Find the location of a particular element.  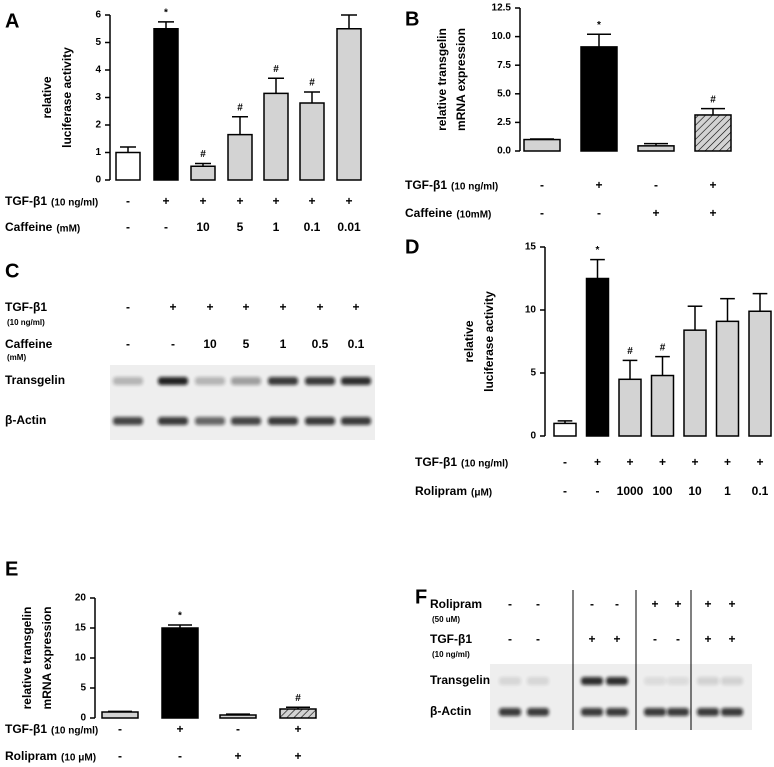

y-tick-label: 2 is located at coordinates (98, 125).